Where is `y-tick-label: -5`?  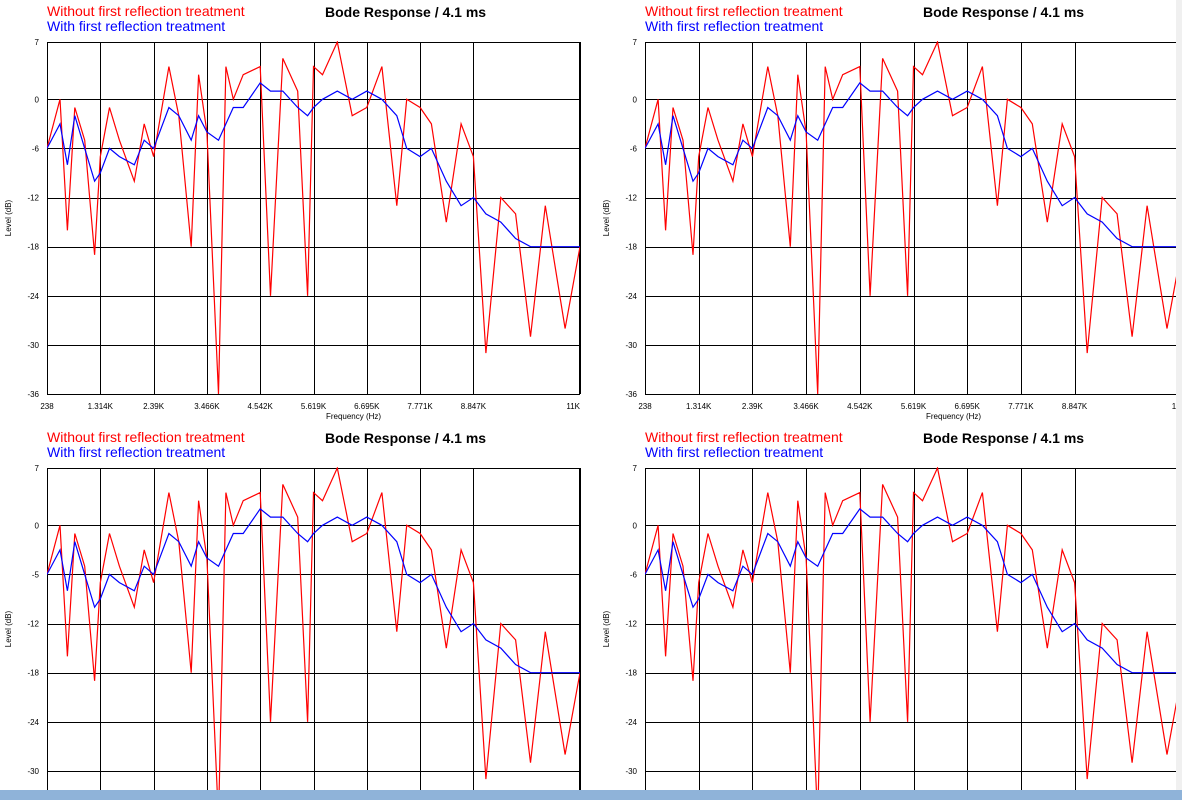 y-tick-label: -5 is located at coordinates (36, 574).